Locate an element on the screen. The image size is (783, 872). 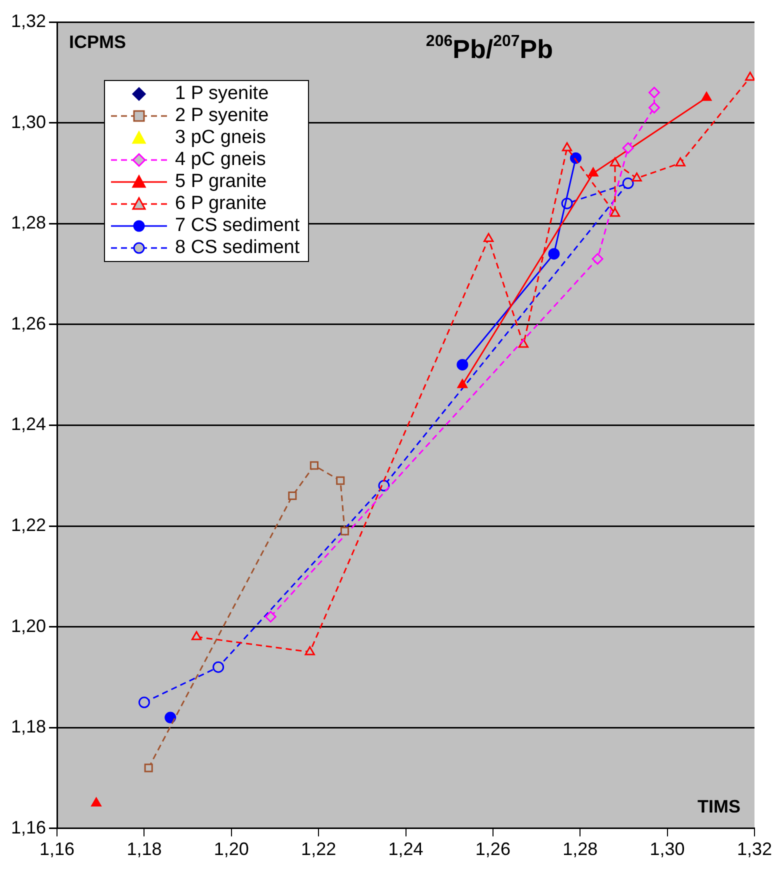
legend-label: 6 P granite is located at coordinates (221, 204).